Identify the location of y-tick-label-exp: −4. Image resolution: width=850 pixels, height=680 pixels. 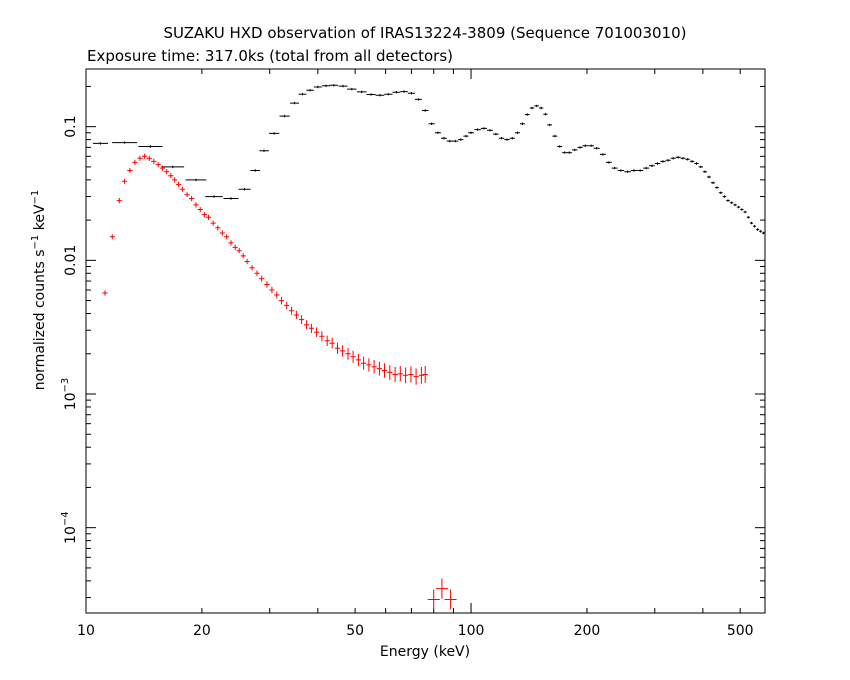
(65, 518).